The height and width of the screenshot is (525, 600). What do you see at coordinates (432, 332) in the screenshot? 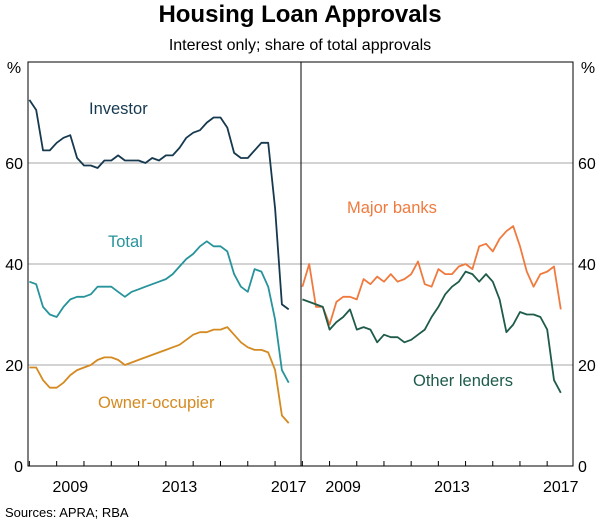
I see `series-line-other_lenders` at bounding box center [432, 332].